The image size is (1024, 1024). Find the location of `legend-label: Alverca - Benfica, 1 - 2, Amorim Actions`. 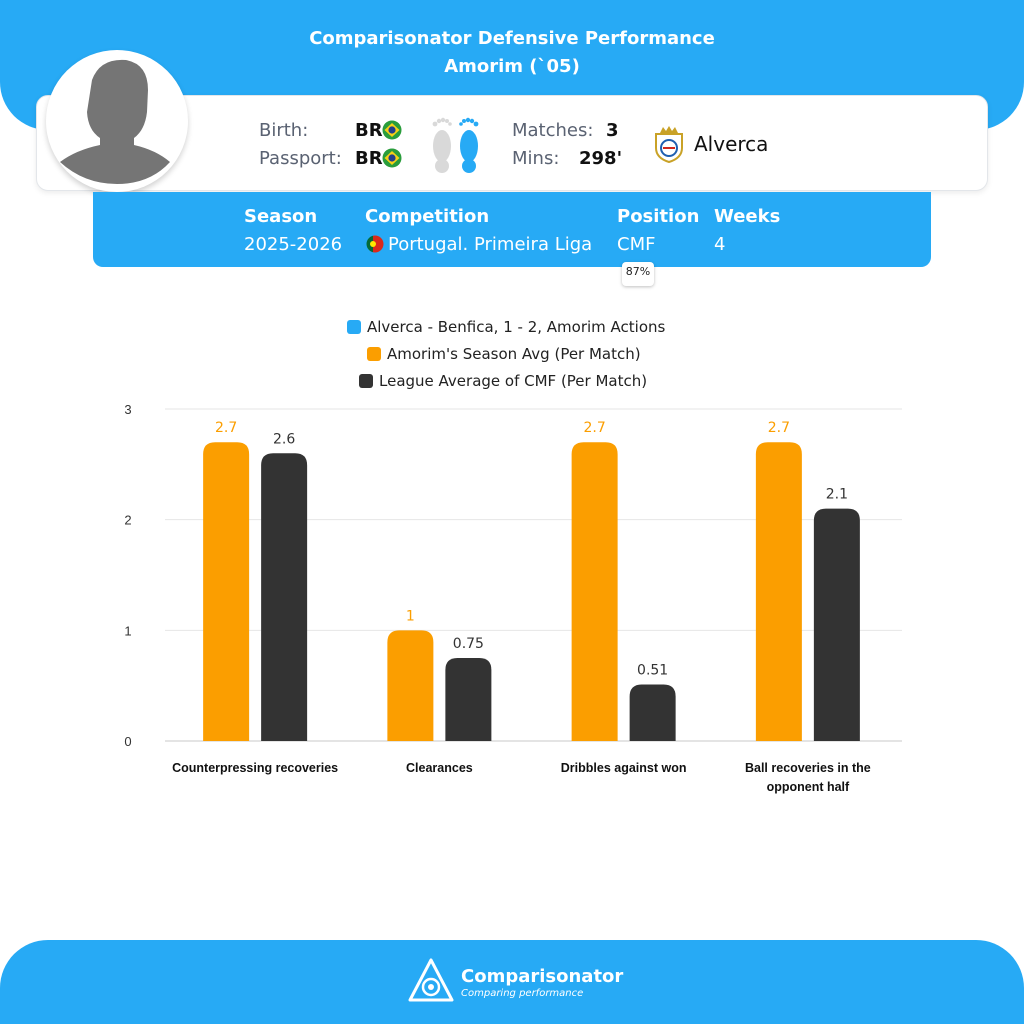

legend-label: Alverca - Benfica, 1 - 2, Amorim Actions is located at coordinates (516, 327).